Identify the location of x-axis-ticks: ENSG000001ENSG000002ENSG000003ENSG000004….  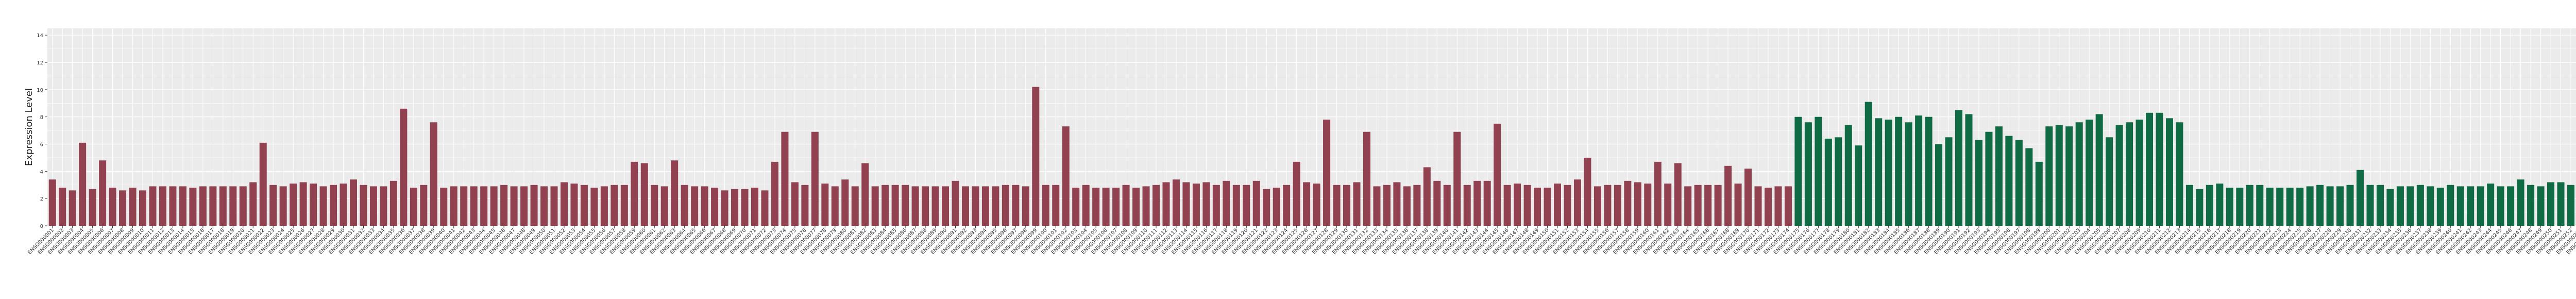
(1301, 241).